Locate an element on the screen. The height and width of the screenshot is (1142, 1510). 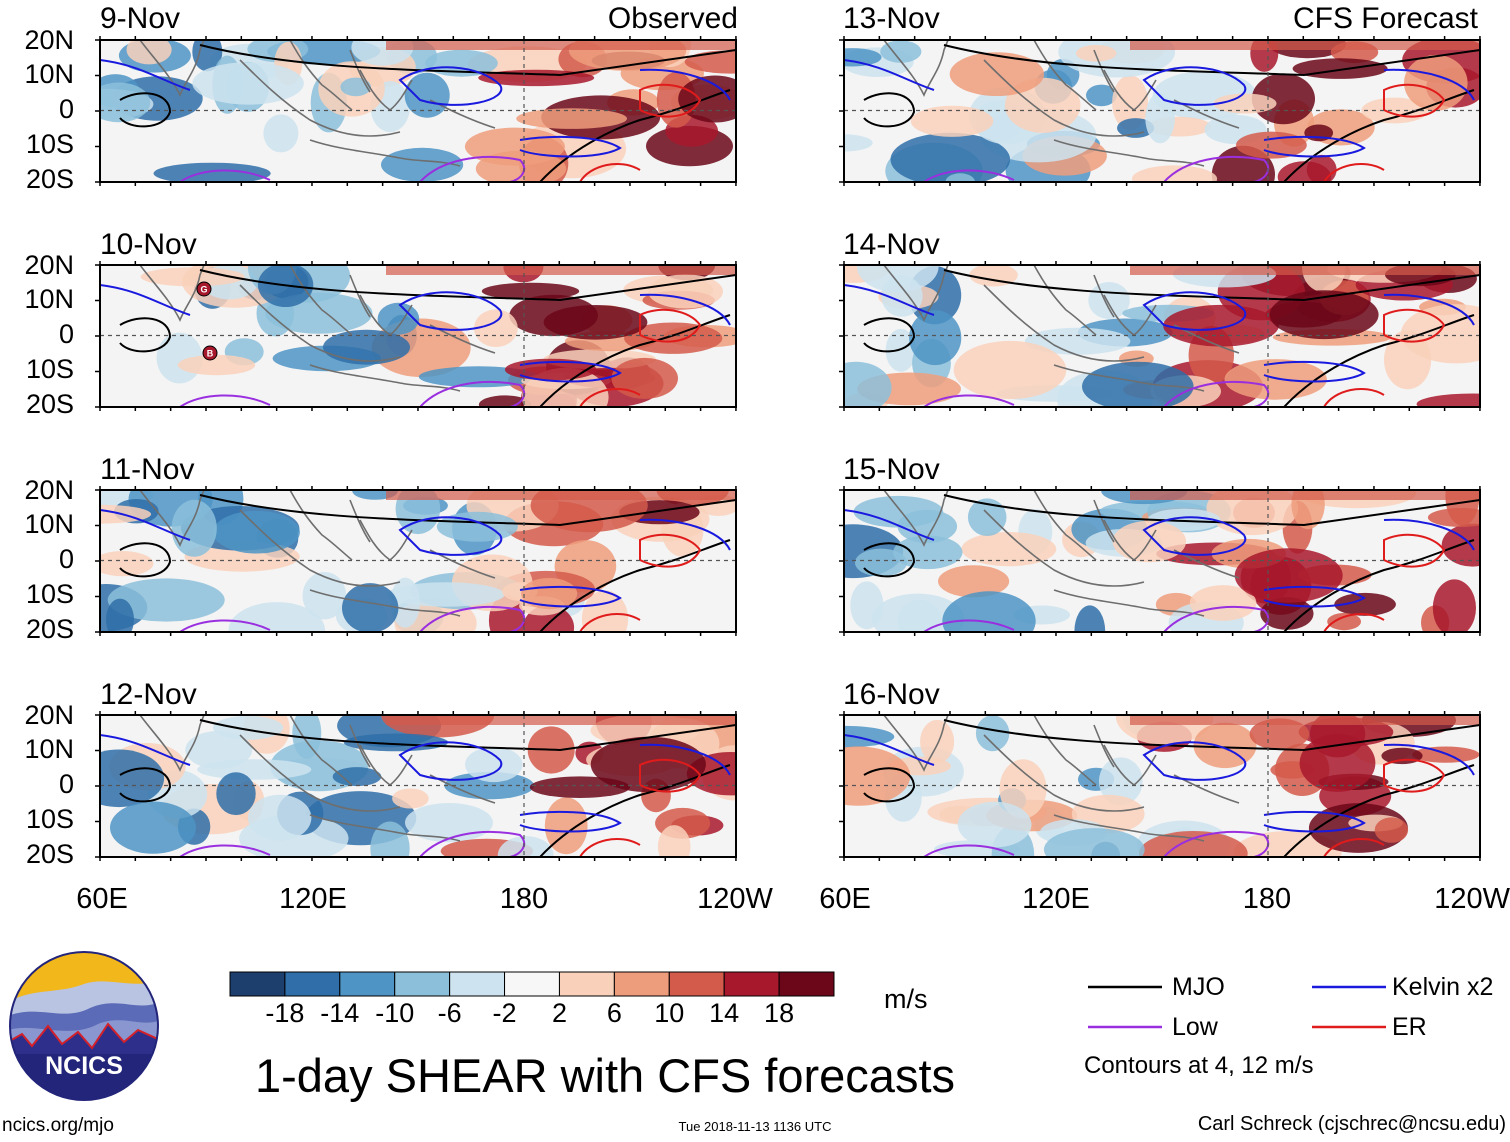
lon-label-obs-120w: 120W is located at coordinates (735, 899).